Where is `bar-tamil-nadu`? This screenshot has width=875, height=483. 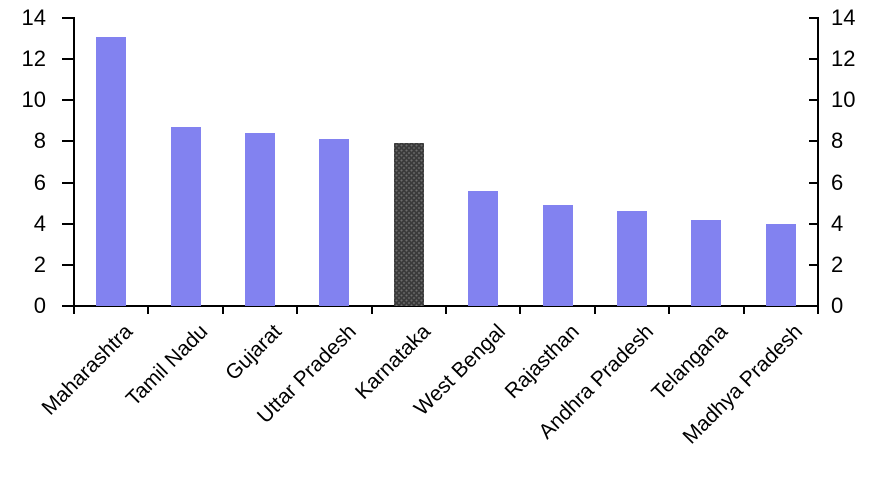 bar-tamil-nadu is located at coordinates (185, 216).